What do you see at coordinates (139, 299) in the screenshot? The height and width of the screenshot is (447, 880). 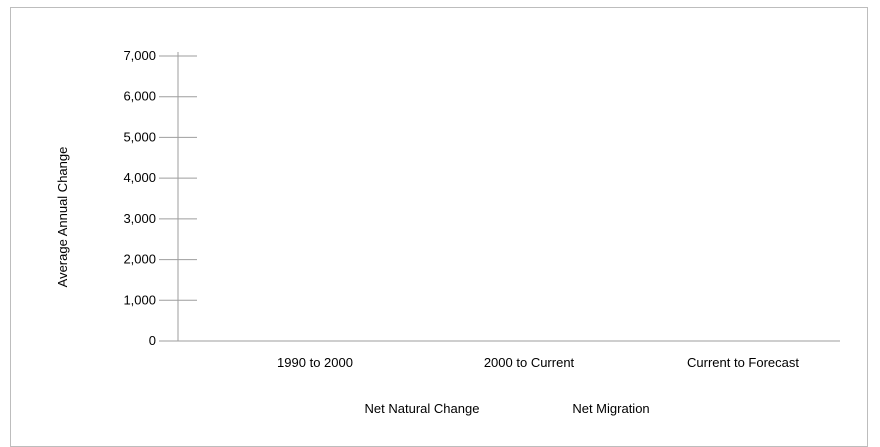 I see `y-tick-label: 1,000` at bounding box center [139, 299].